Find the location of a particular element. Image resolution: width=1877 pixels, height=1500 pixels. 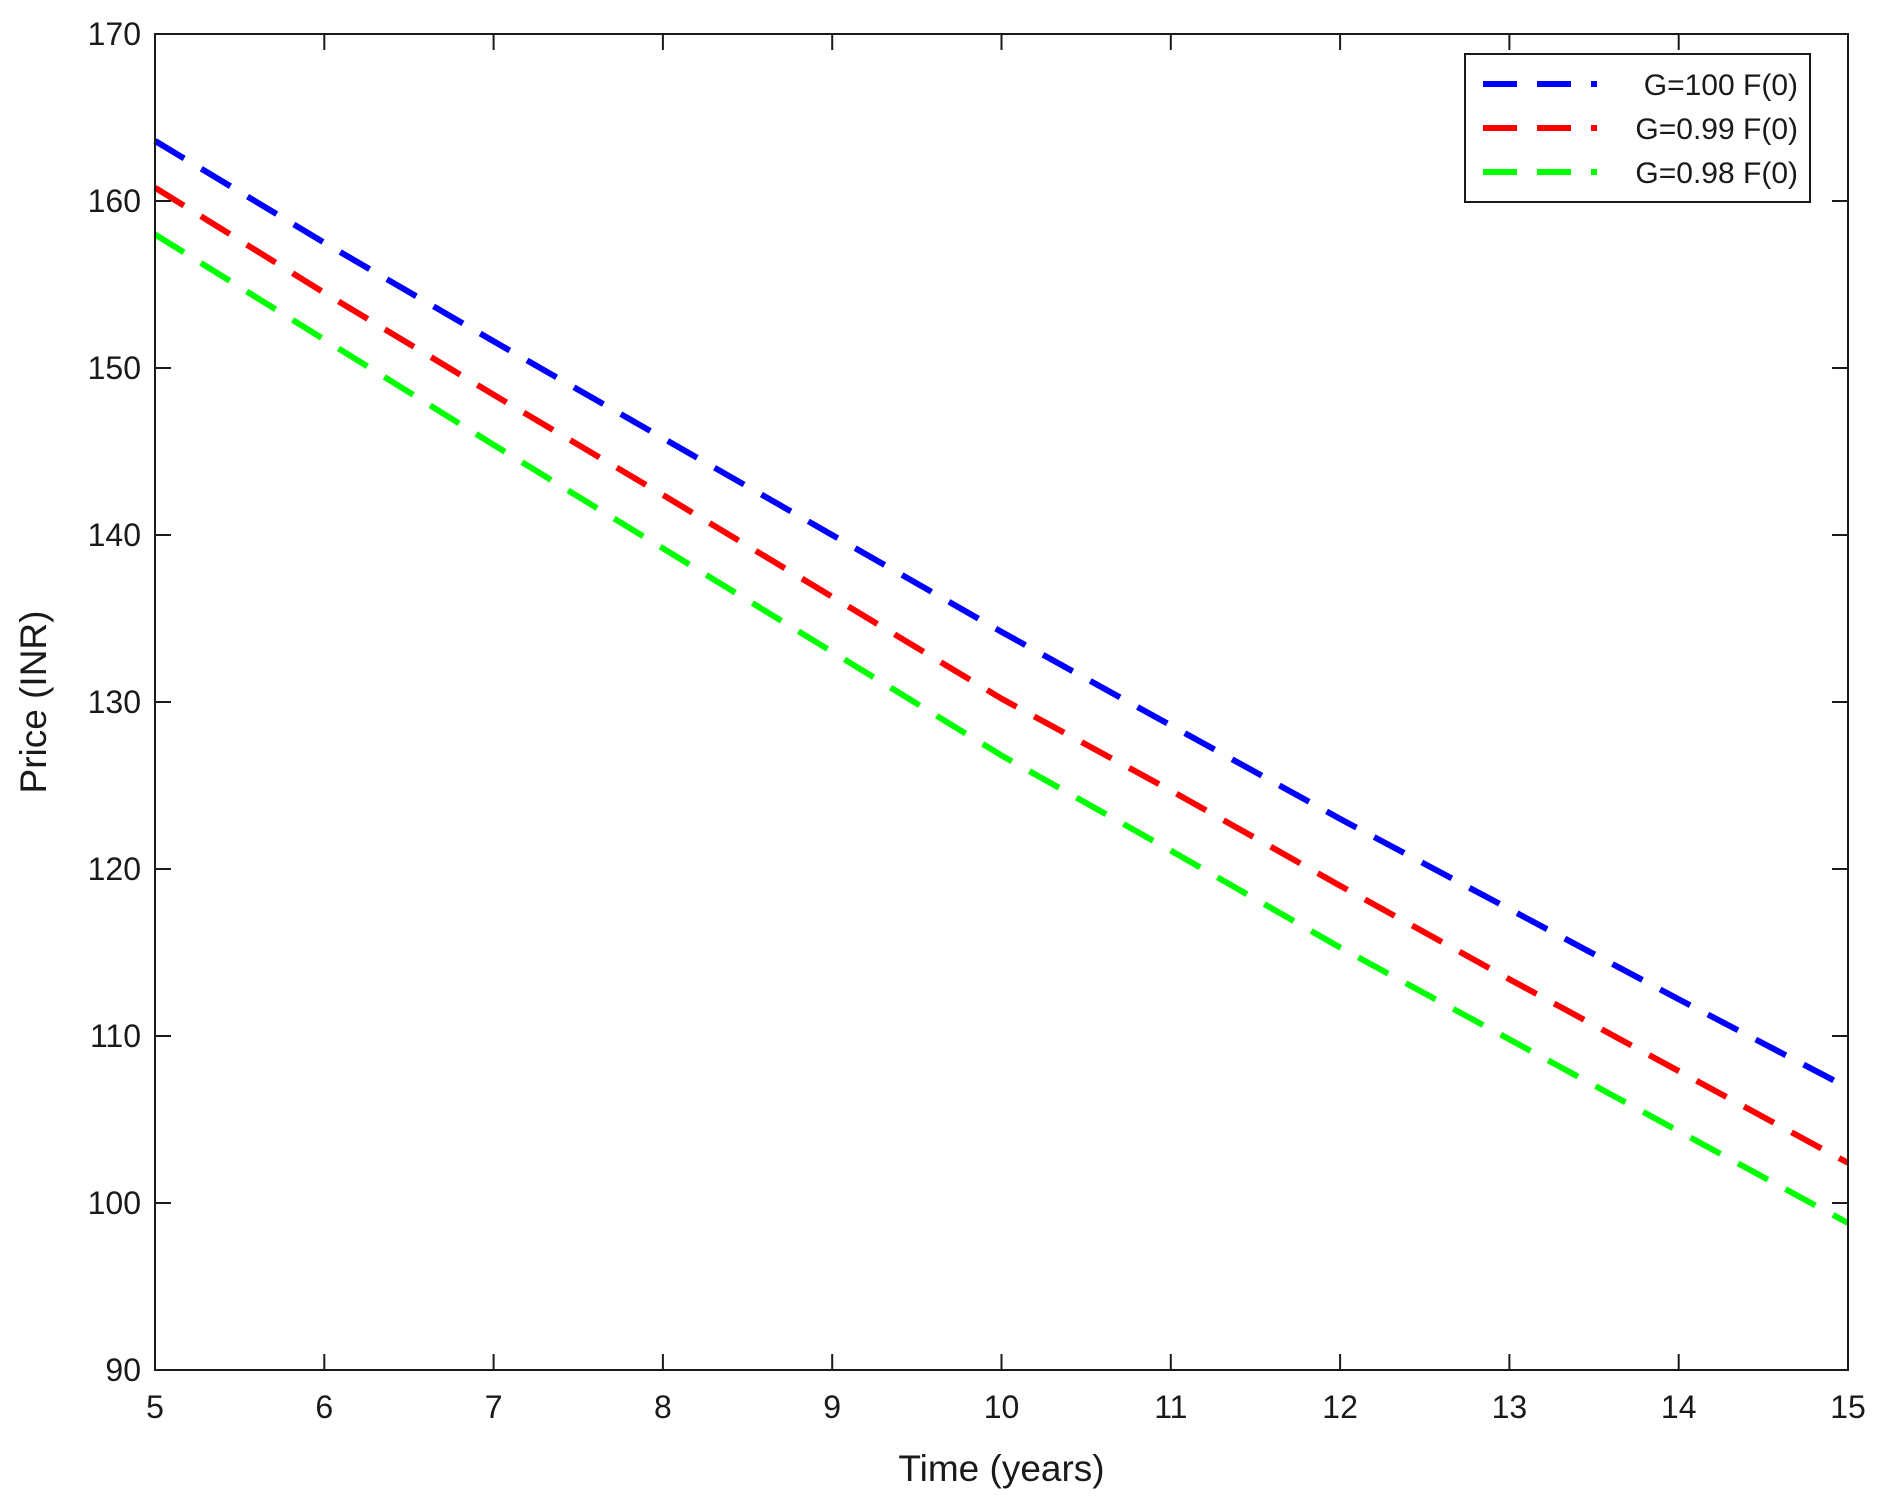

legend: G=100 F(0) G=0.99 F(0) G=0.98 F(0) is located at coordinates (1637, 128).